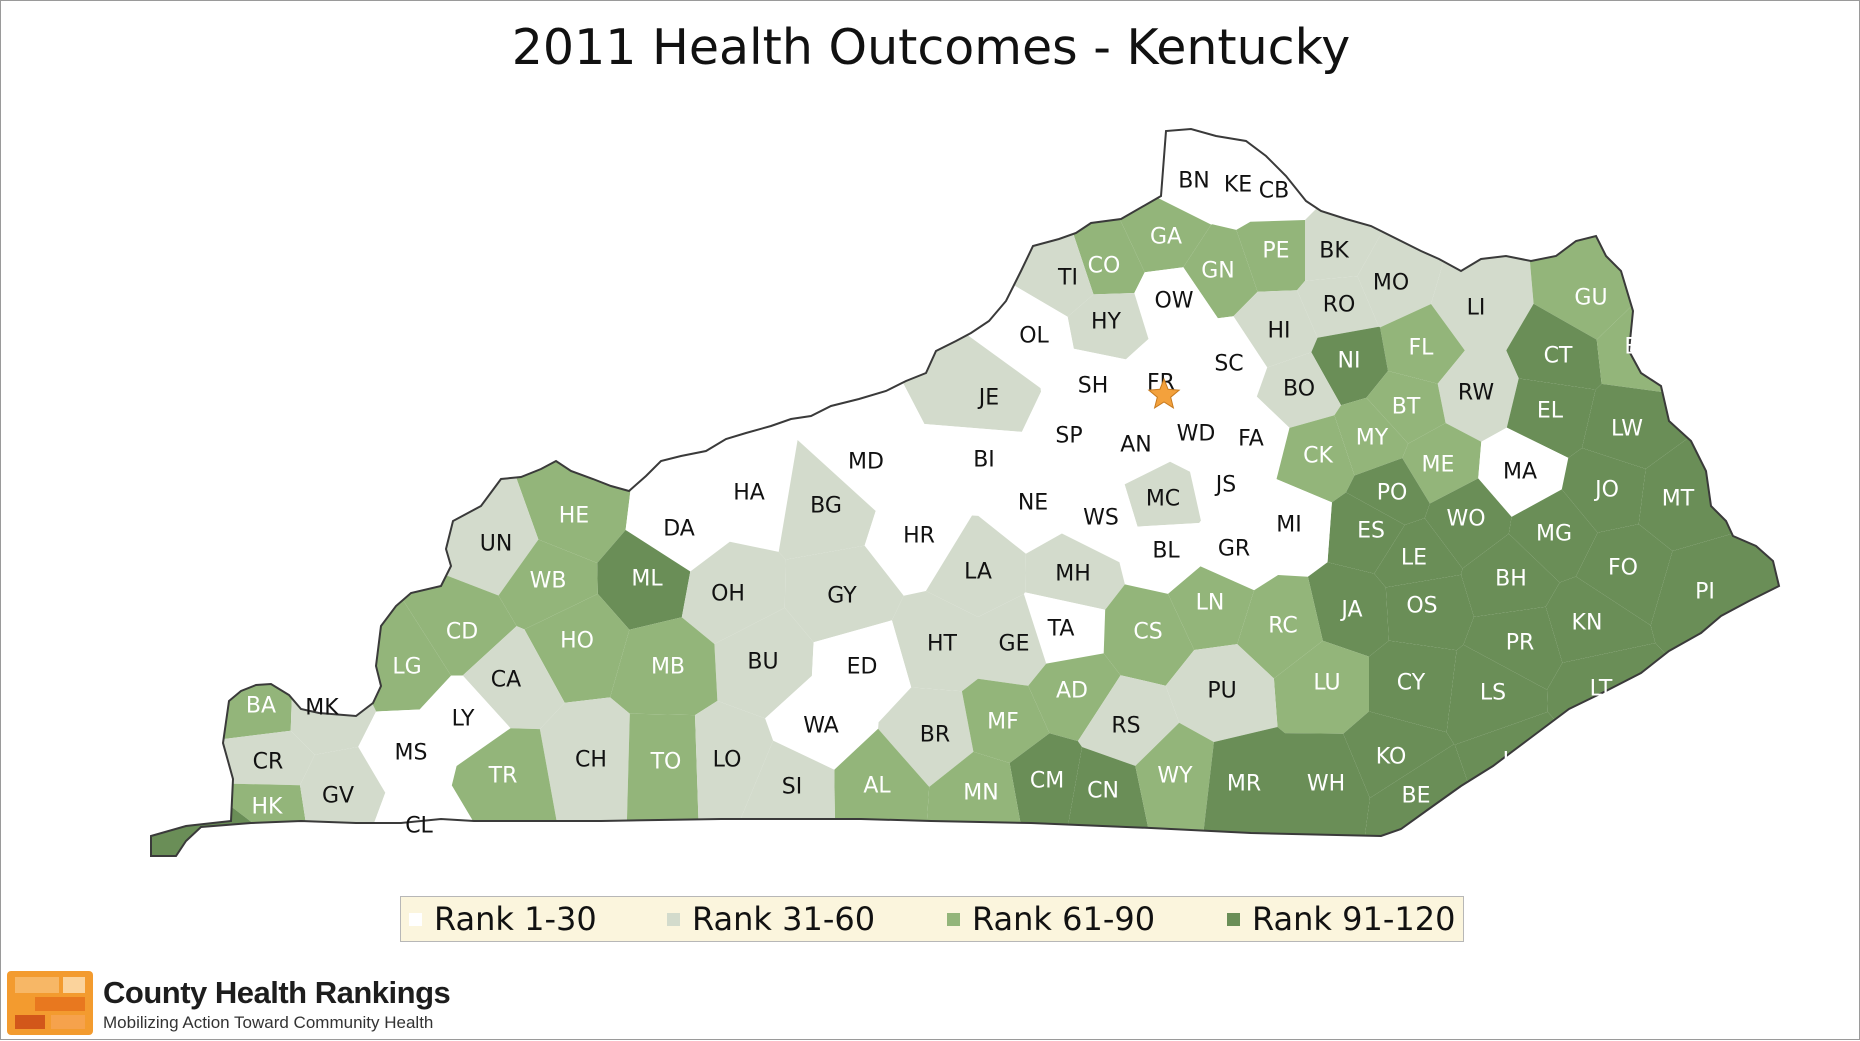 Image resolution: width=1860 pixels, height=1041 pixels. Describe the element at coordinates (1414, 558) in the screenshot. I see `county-label-le: LE` at that location.